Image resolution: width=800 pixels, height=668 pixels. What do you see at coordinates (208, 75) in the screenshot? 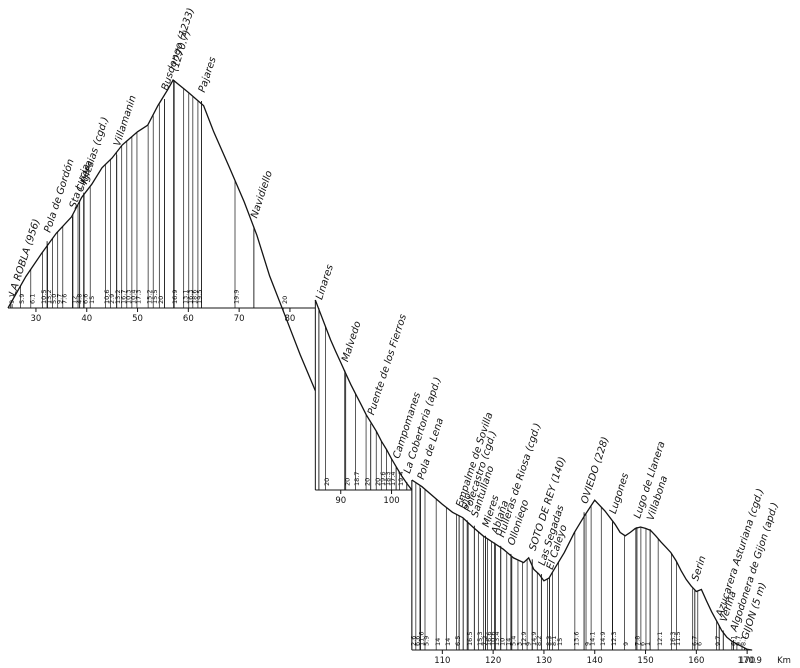
I see `station-label: Pajares` at bounding box center [208, 75].